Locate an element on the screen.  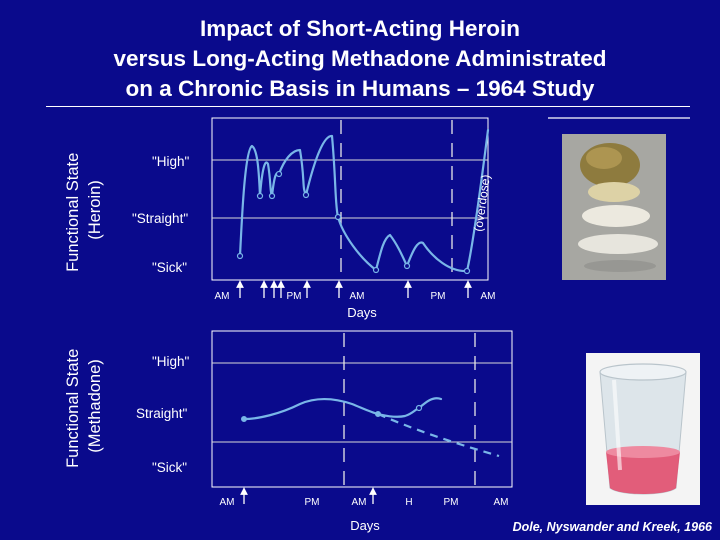
heroin-tan-pile is located at coordinates (614, 192).